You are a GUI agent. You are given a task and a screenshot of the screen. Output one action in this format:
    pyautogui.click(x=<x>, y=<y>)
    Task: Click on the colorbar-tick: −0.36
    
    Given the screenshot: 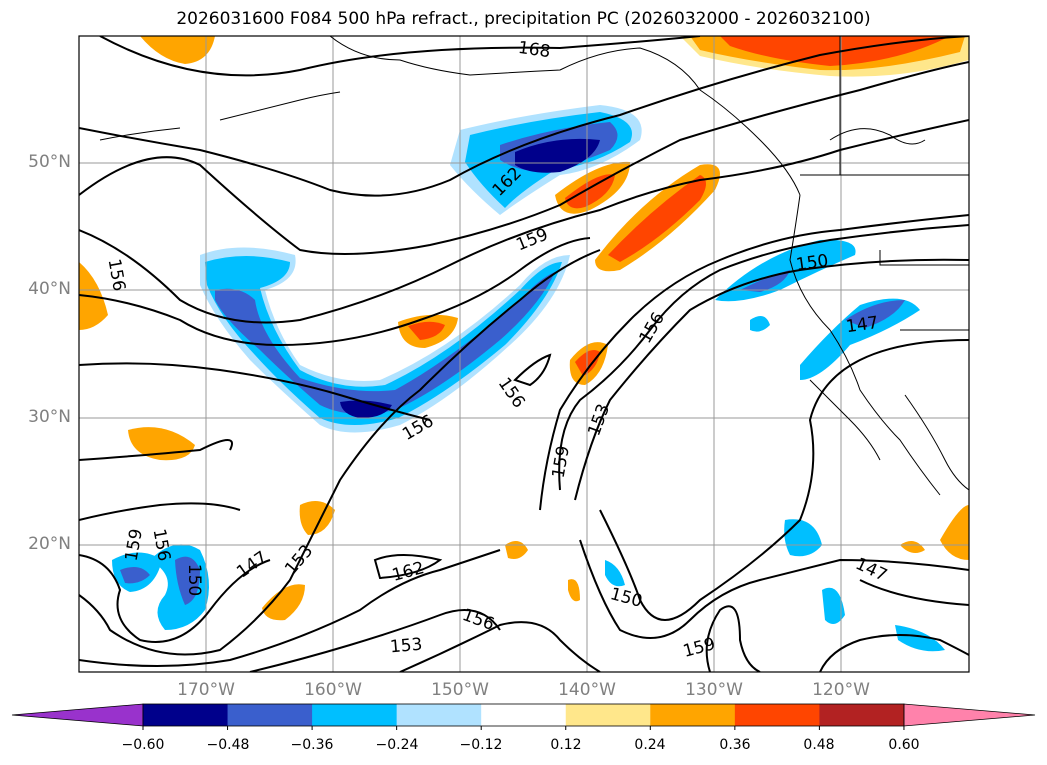 What is the action you would take?
    pyautogui.click(x=312, y=745)
    